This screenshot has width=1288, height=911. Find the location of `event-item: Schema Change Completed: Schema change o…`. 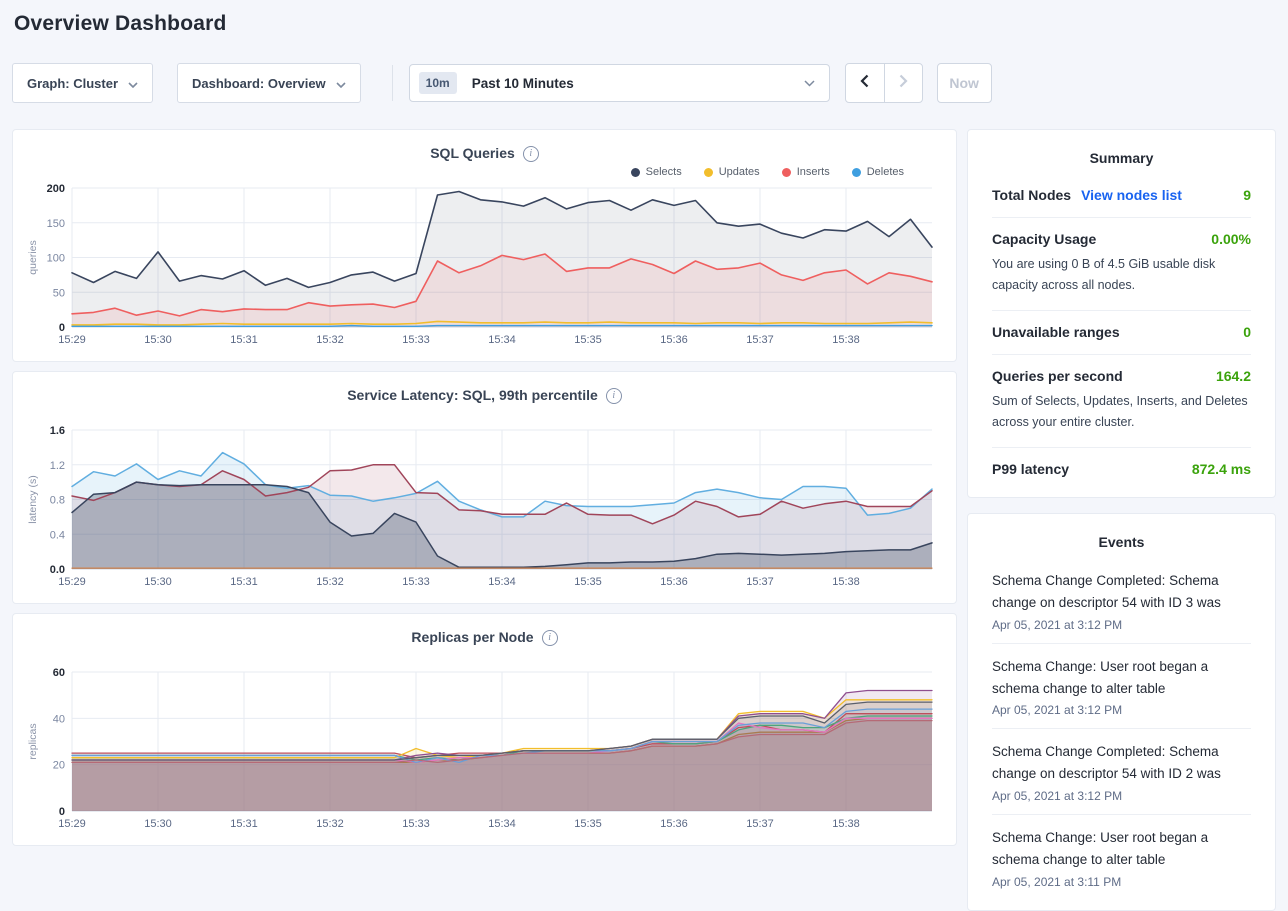

event-item: Schema Change Completed: Schema change o… is located at coordinates (1121, 771).